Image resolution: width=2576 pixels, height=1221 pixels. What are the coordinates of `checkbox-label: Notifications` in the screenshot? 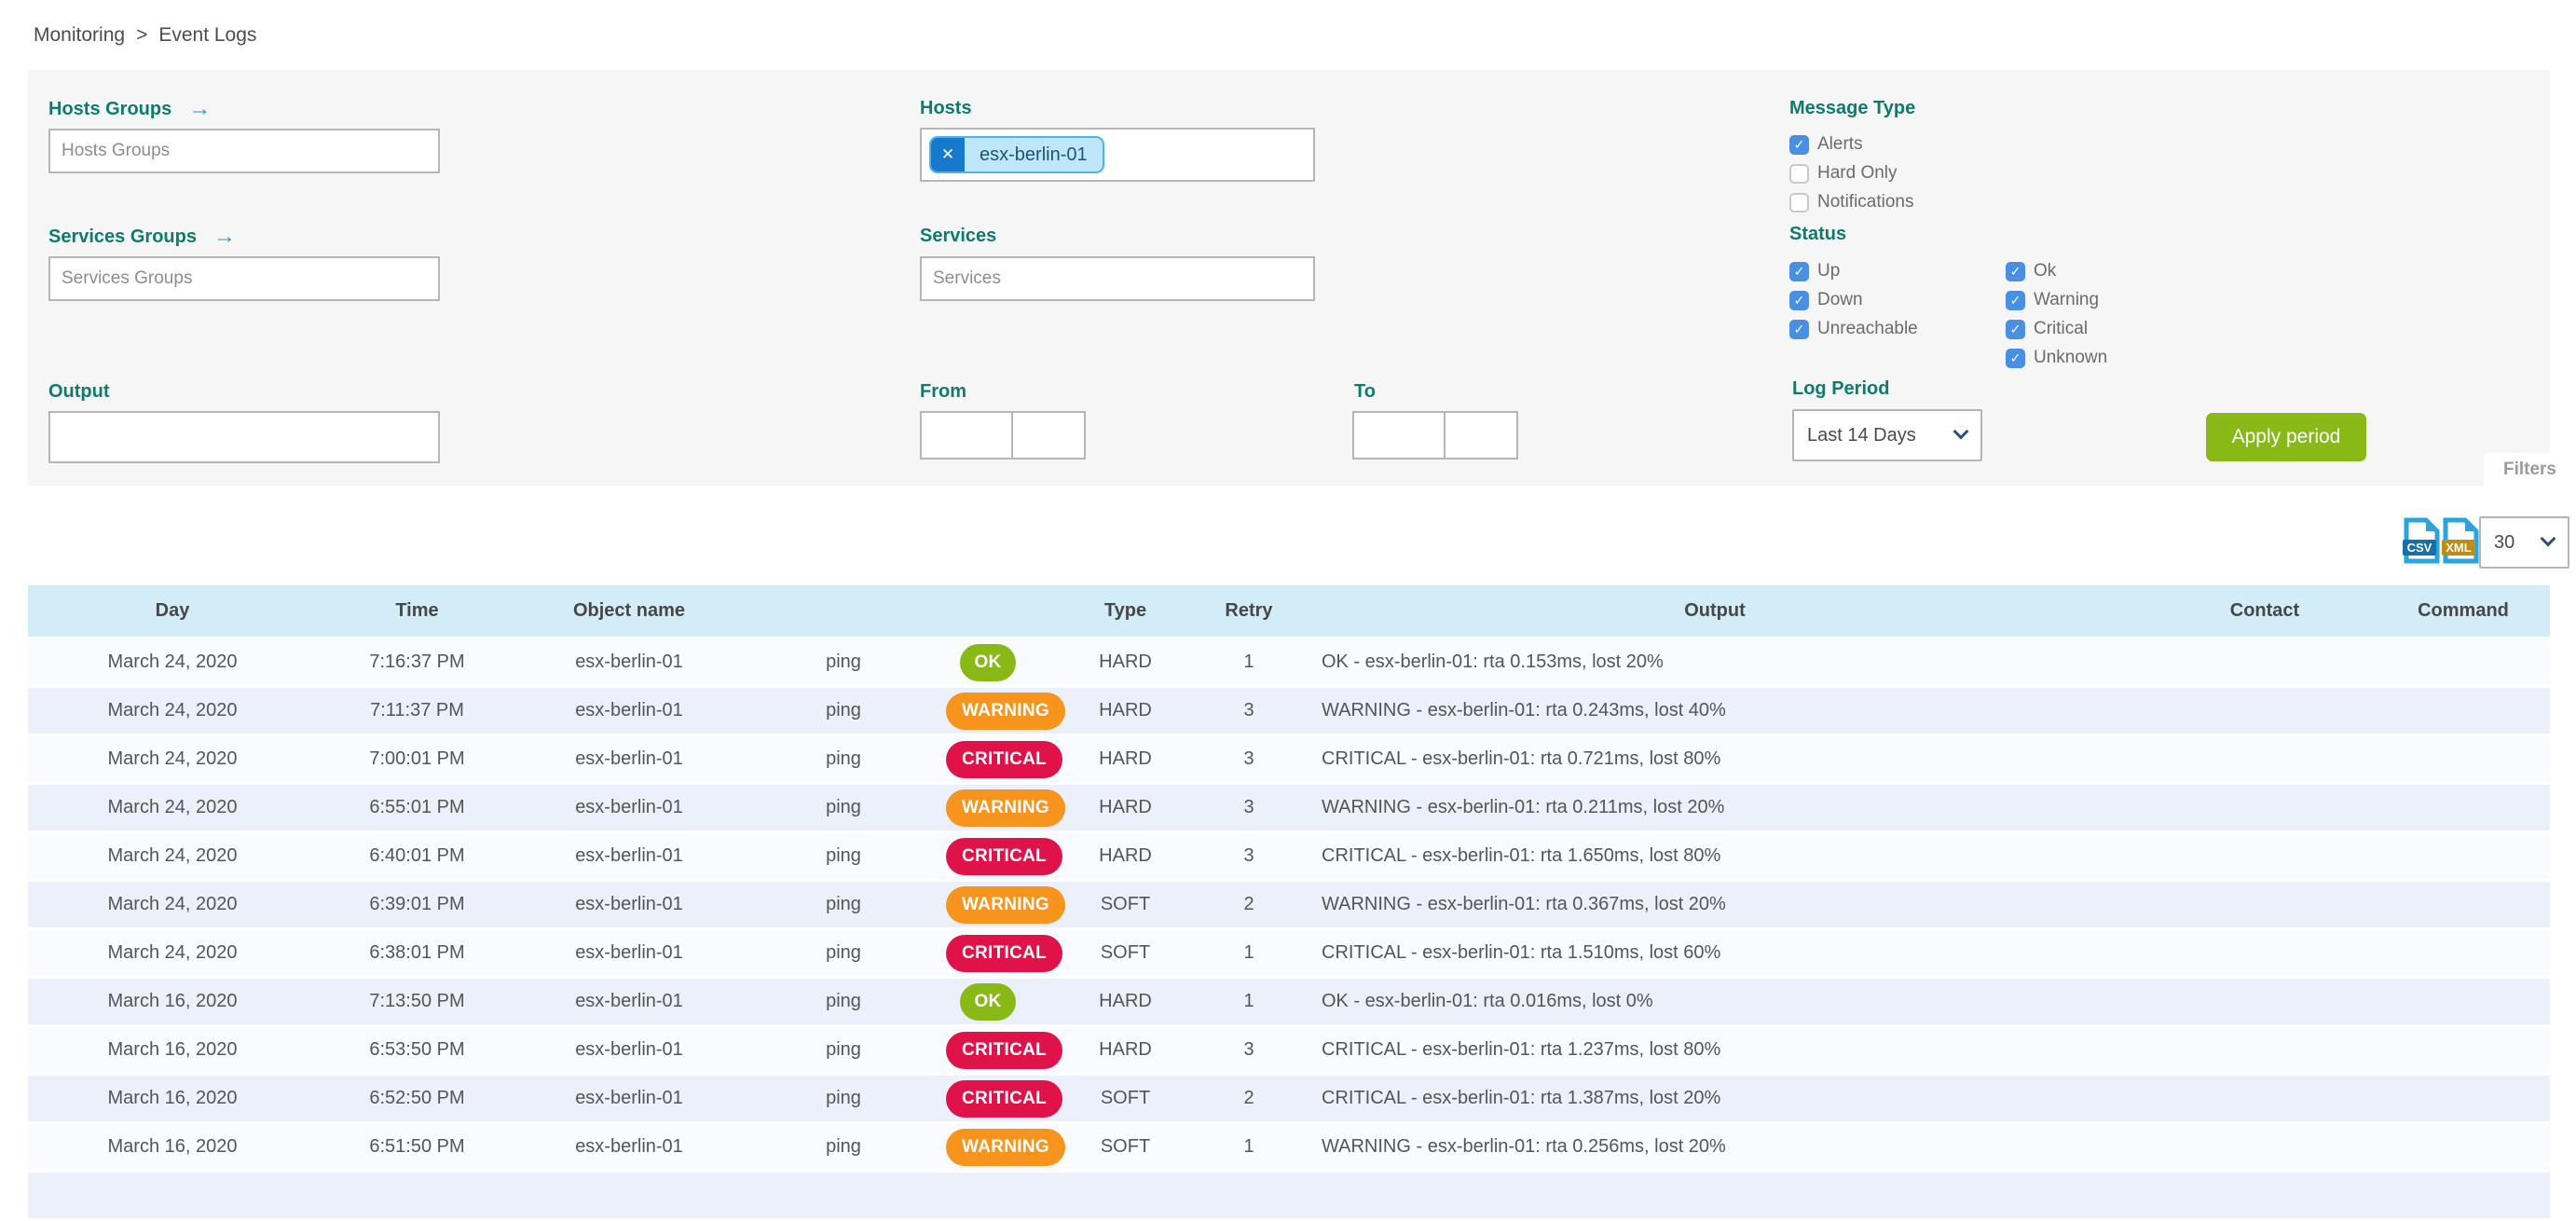 It's located at (1865, 202).